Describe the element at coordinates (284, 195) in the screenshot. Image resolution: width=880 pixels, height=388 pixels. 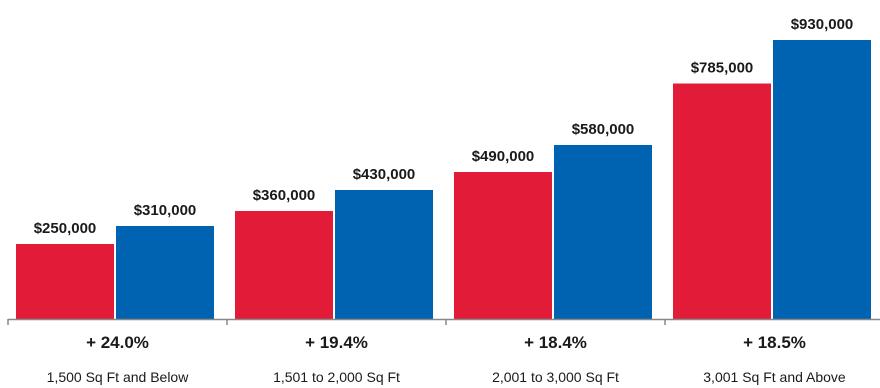
I see `data-label-a-1: $360,000` at that location.